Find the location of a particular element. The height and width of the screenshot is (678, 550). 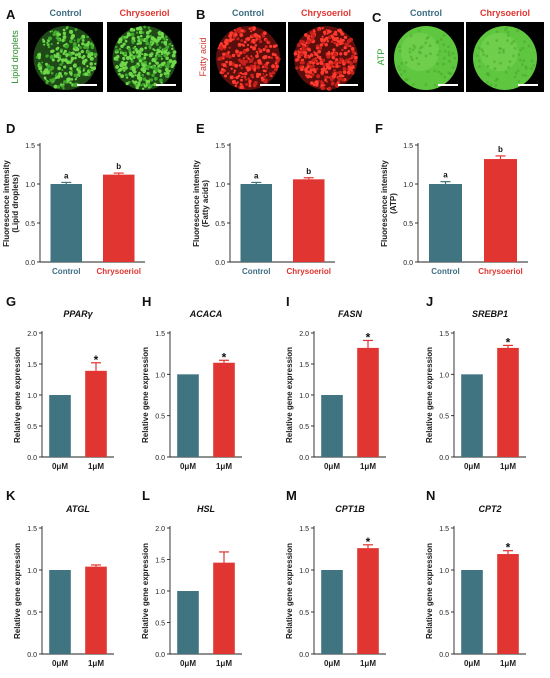

y-tick-label: 2.0 is located at coordinates (32, 334).